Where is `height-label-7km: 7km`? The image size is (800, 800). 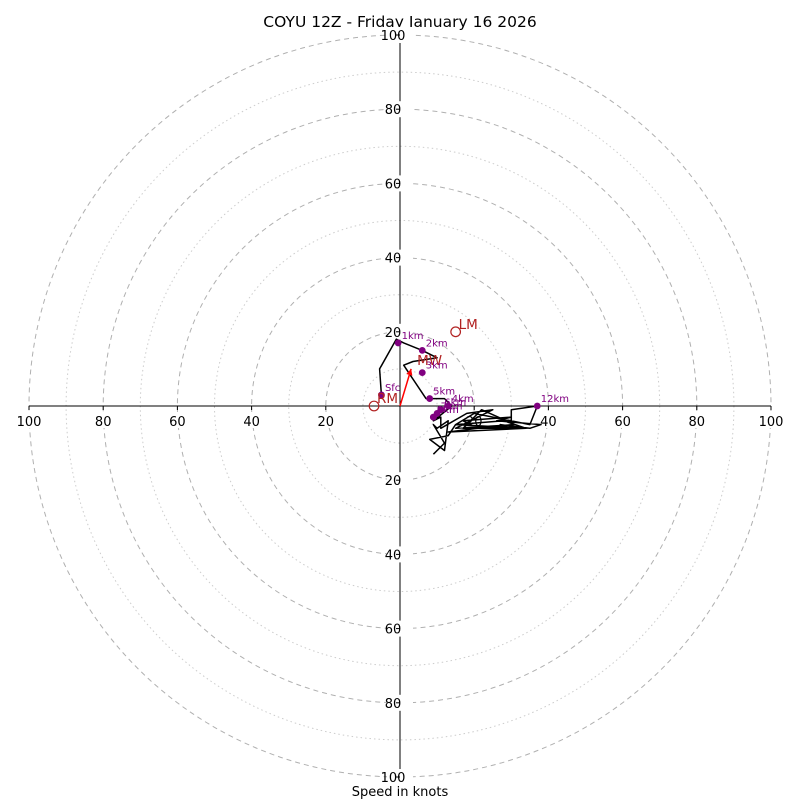 height-label-7km: 7km is located at coordinates (452, 406).